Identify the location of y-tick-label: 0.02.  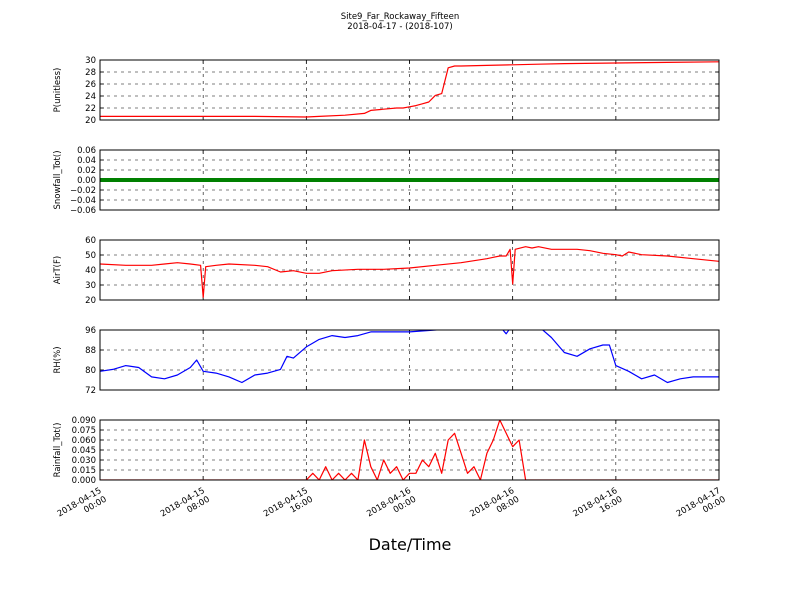
(86, 171).